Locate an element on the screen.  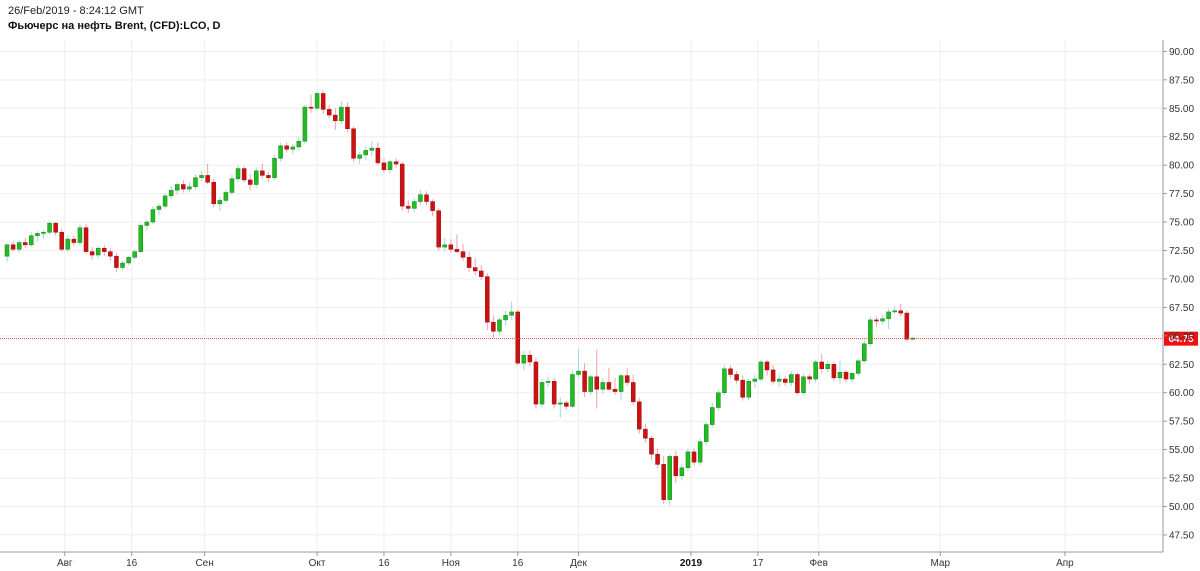
x-axis: Авг 16 Сен Окт 16 Ноя 16 Дек 2019 17 Фев Мар Апр is located at coordinates (581, 560).